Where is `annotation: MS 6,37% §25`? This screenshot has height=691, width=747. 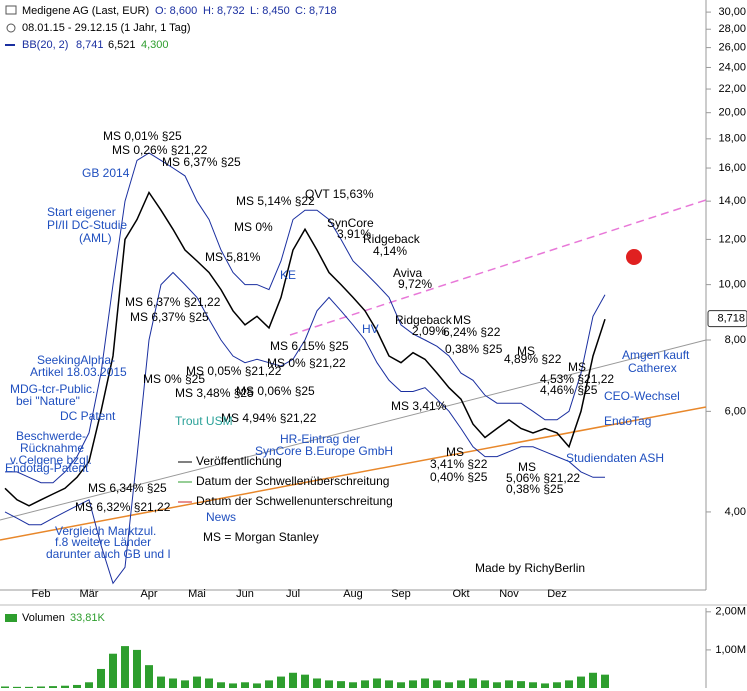
annotation: MS 6,37% §25 is located at coordinates (201, 162).